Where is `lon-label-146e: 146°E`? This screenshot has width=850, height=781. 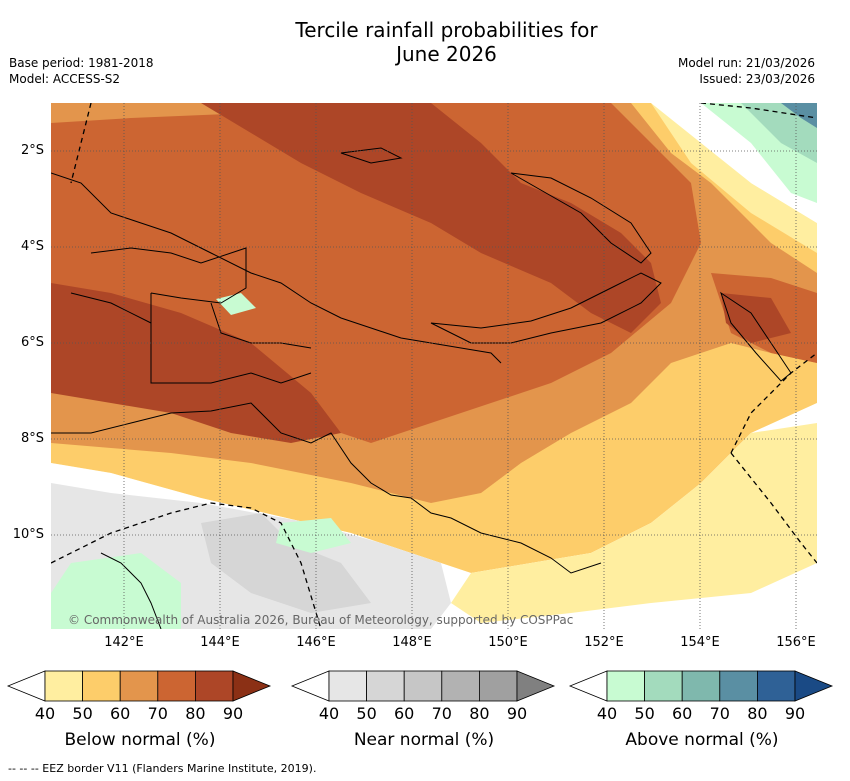
lon-label-146e: 146°E is located at coordinates (316, 642).